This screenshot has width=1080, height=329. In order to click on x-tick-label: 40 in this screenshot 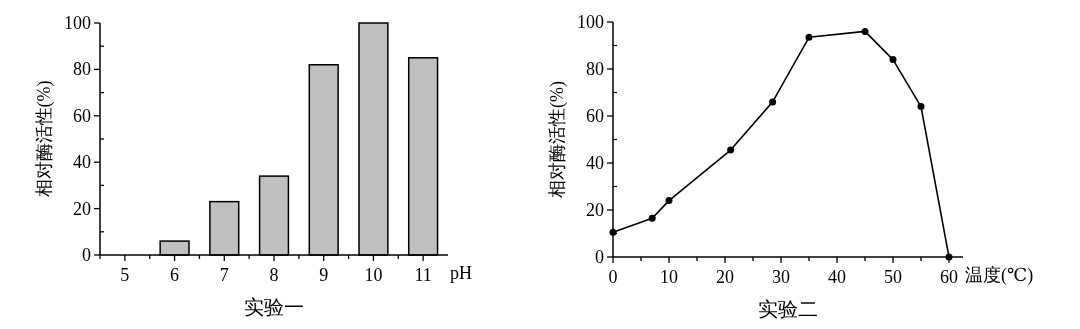, I will do `click(837, 277)`.